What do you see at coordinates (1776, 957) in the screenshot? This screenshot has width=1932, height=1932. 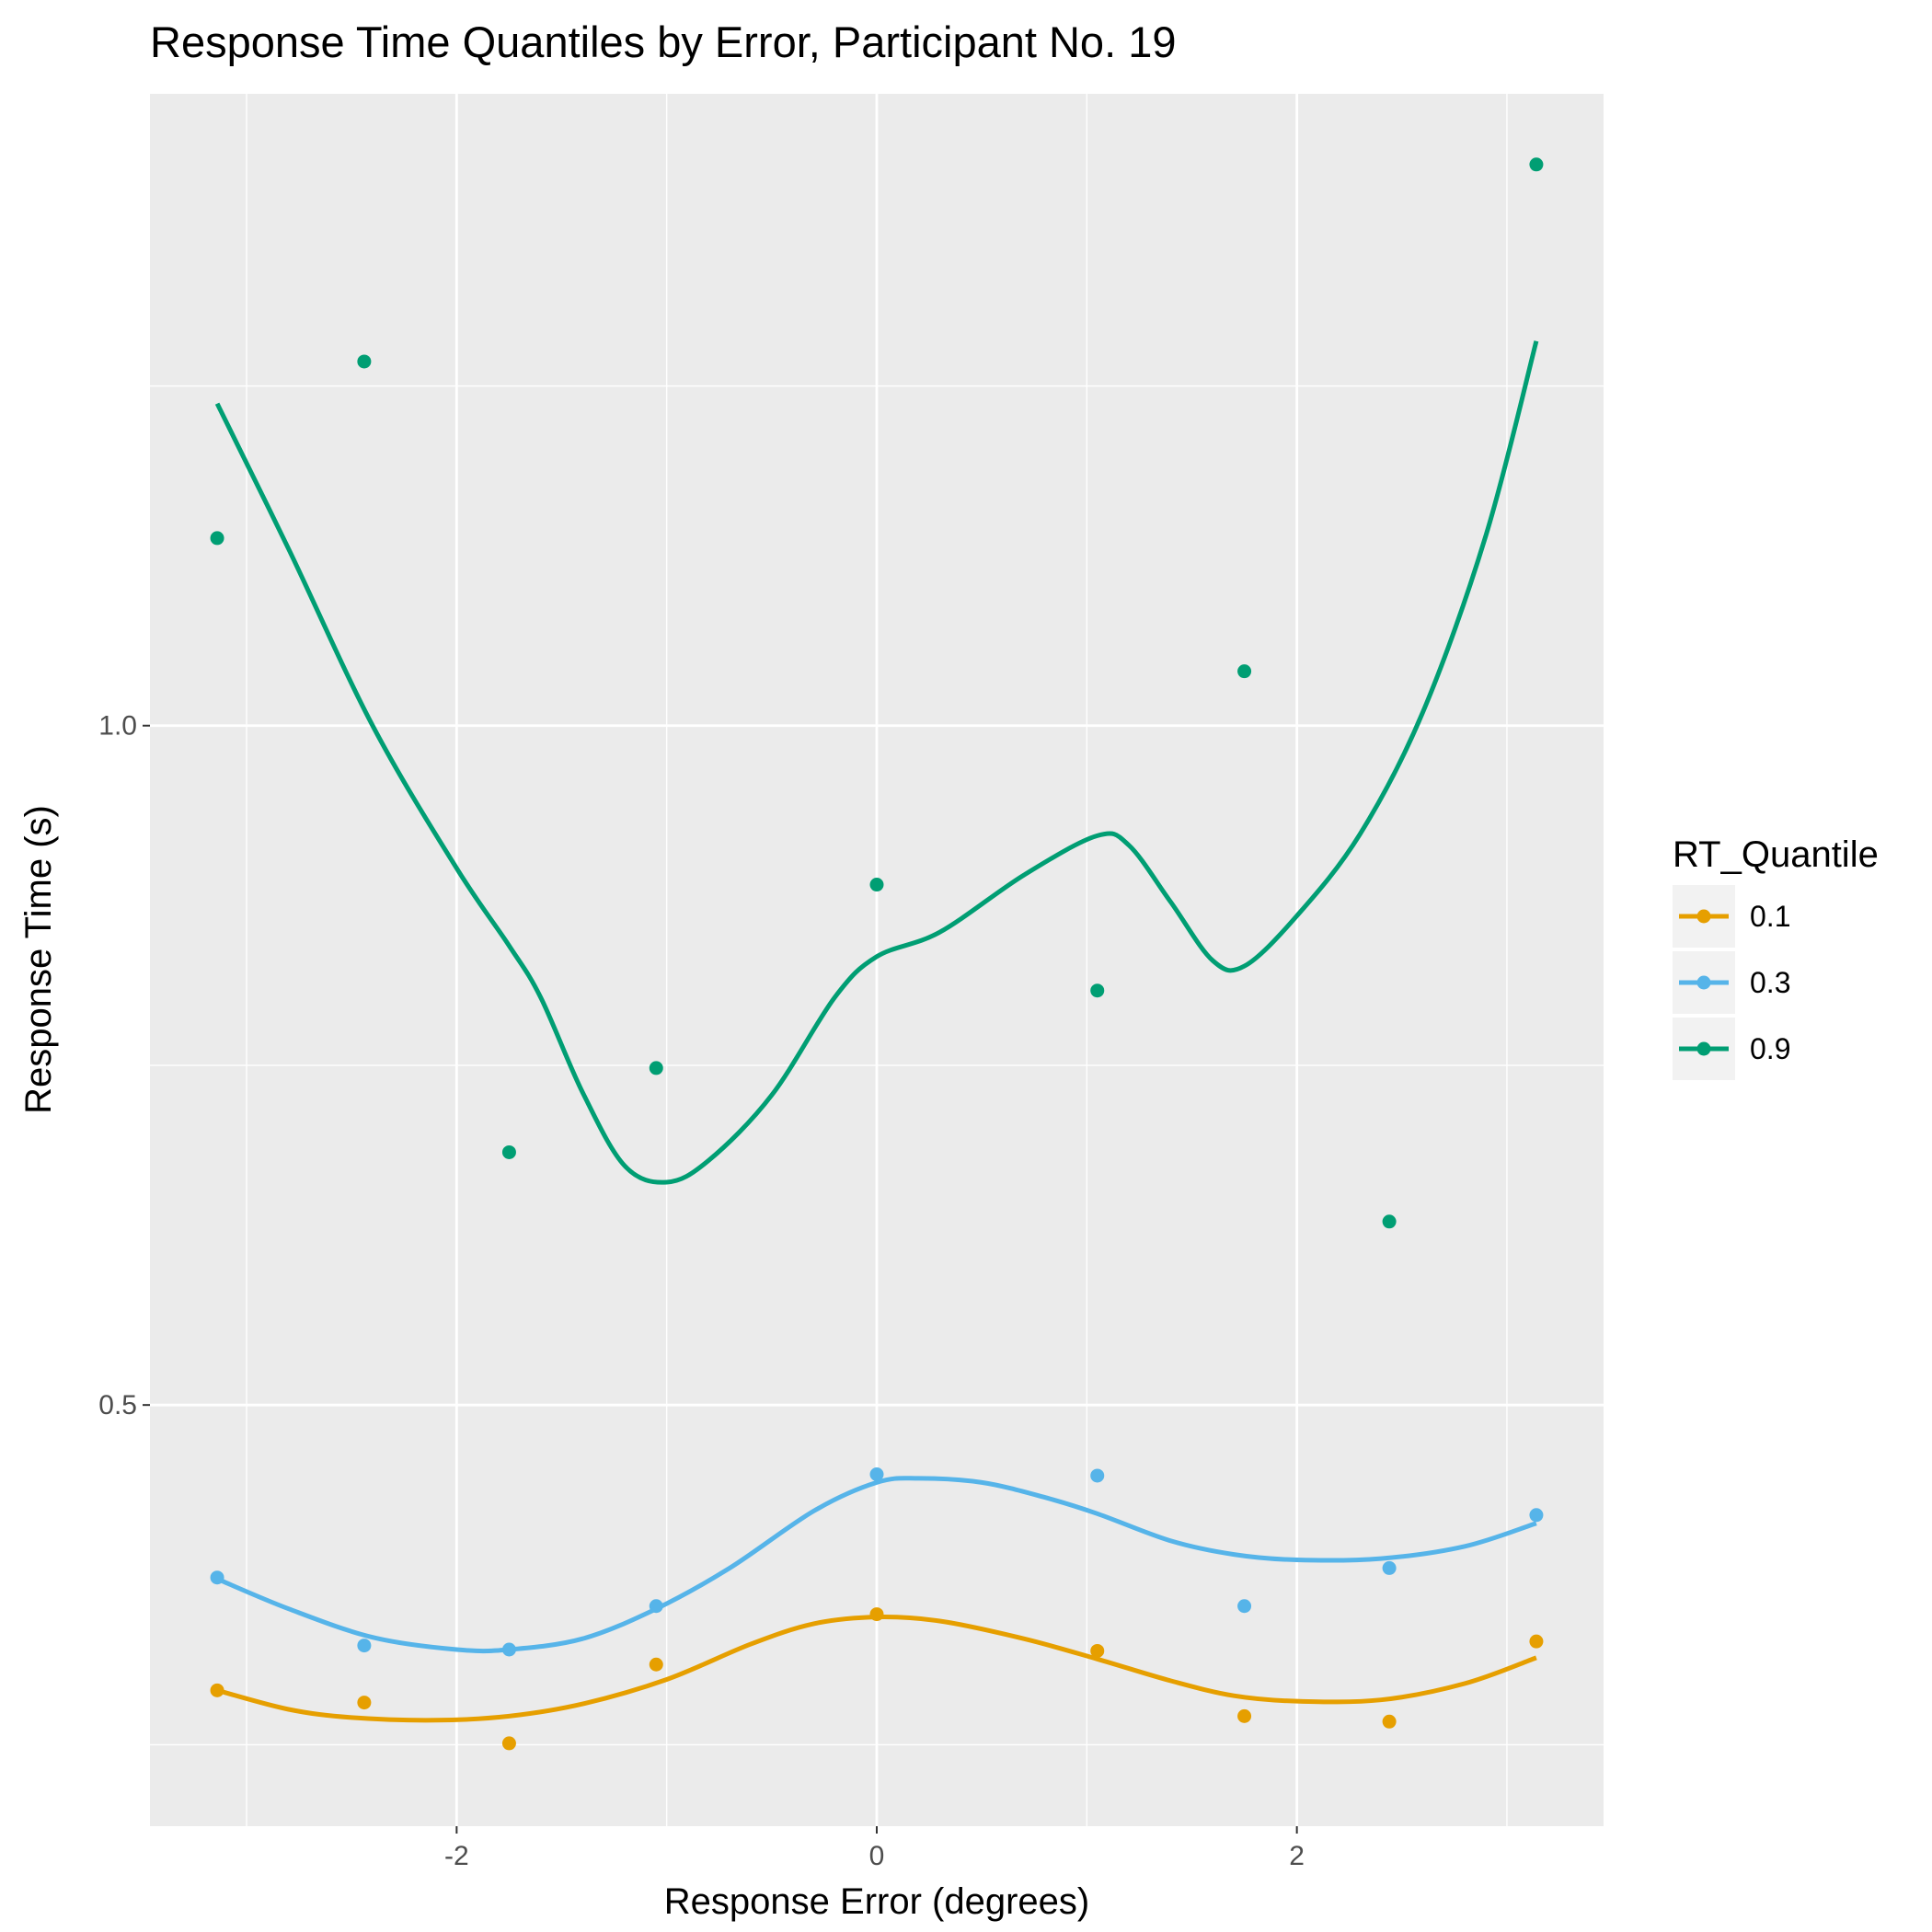 I see `legend: RT_Quantile 0.1 0.3 0.9` at bounding box center [1776, 957].